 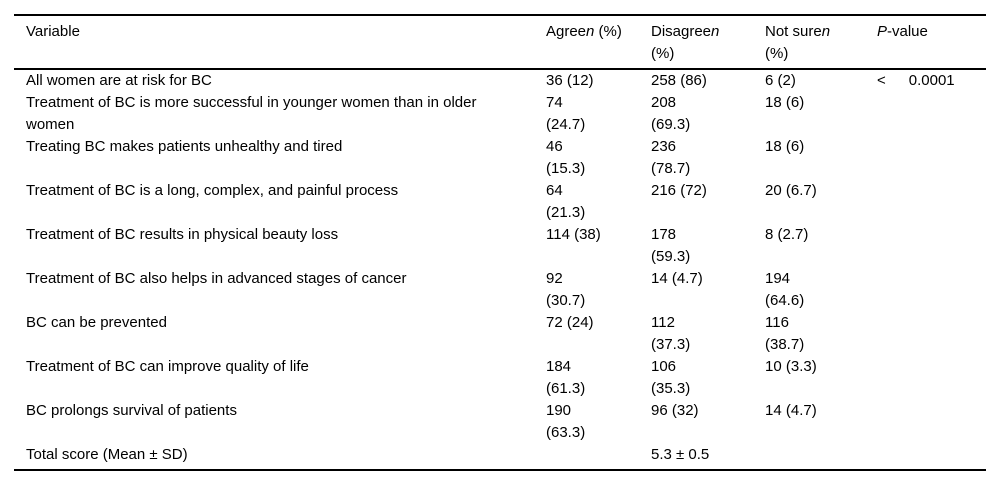 What do you see at coordinates (96, 322) in the screenshot?
I see `variable-cell: BC can be prevented` at bounding box center [96, 322].